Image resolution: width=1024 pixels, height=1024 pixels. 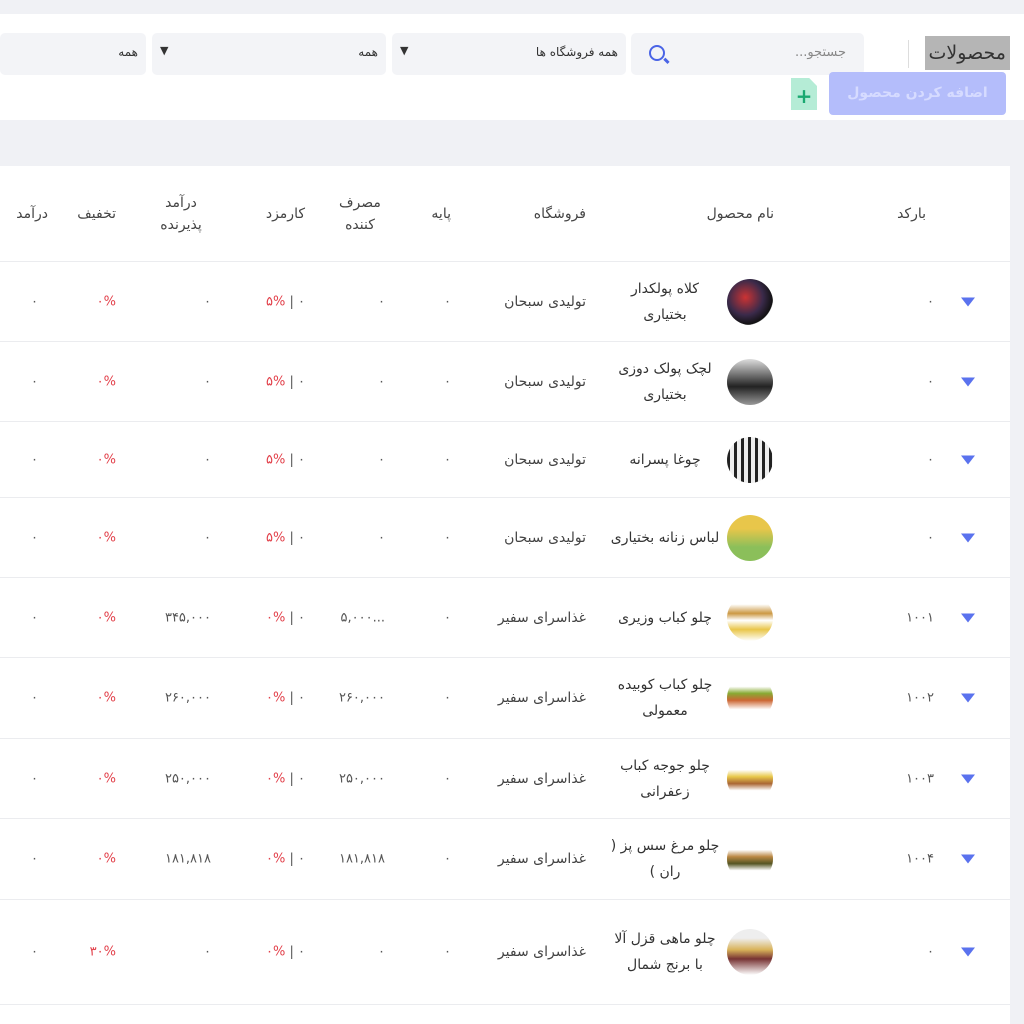 I want to click on consumer-cell: ۱۸۱,۸۱۸, so click(x=361, y=859).